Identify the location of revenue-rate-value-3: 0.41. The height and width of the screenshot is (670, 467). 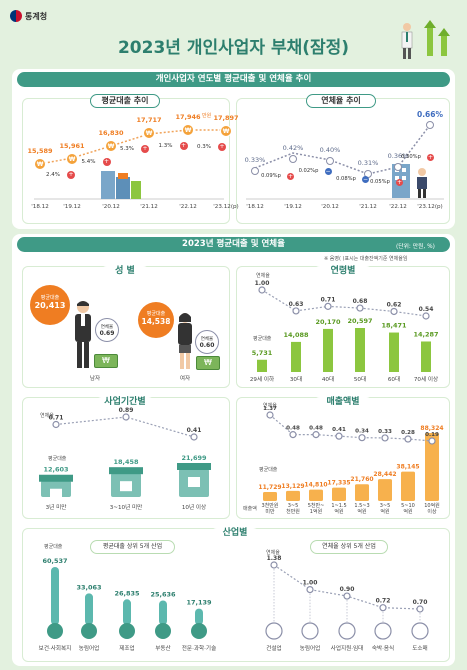
(339, 430).